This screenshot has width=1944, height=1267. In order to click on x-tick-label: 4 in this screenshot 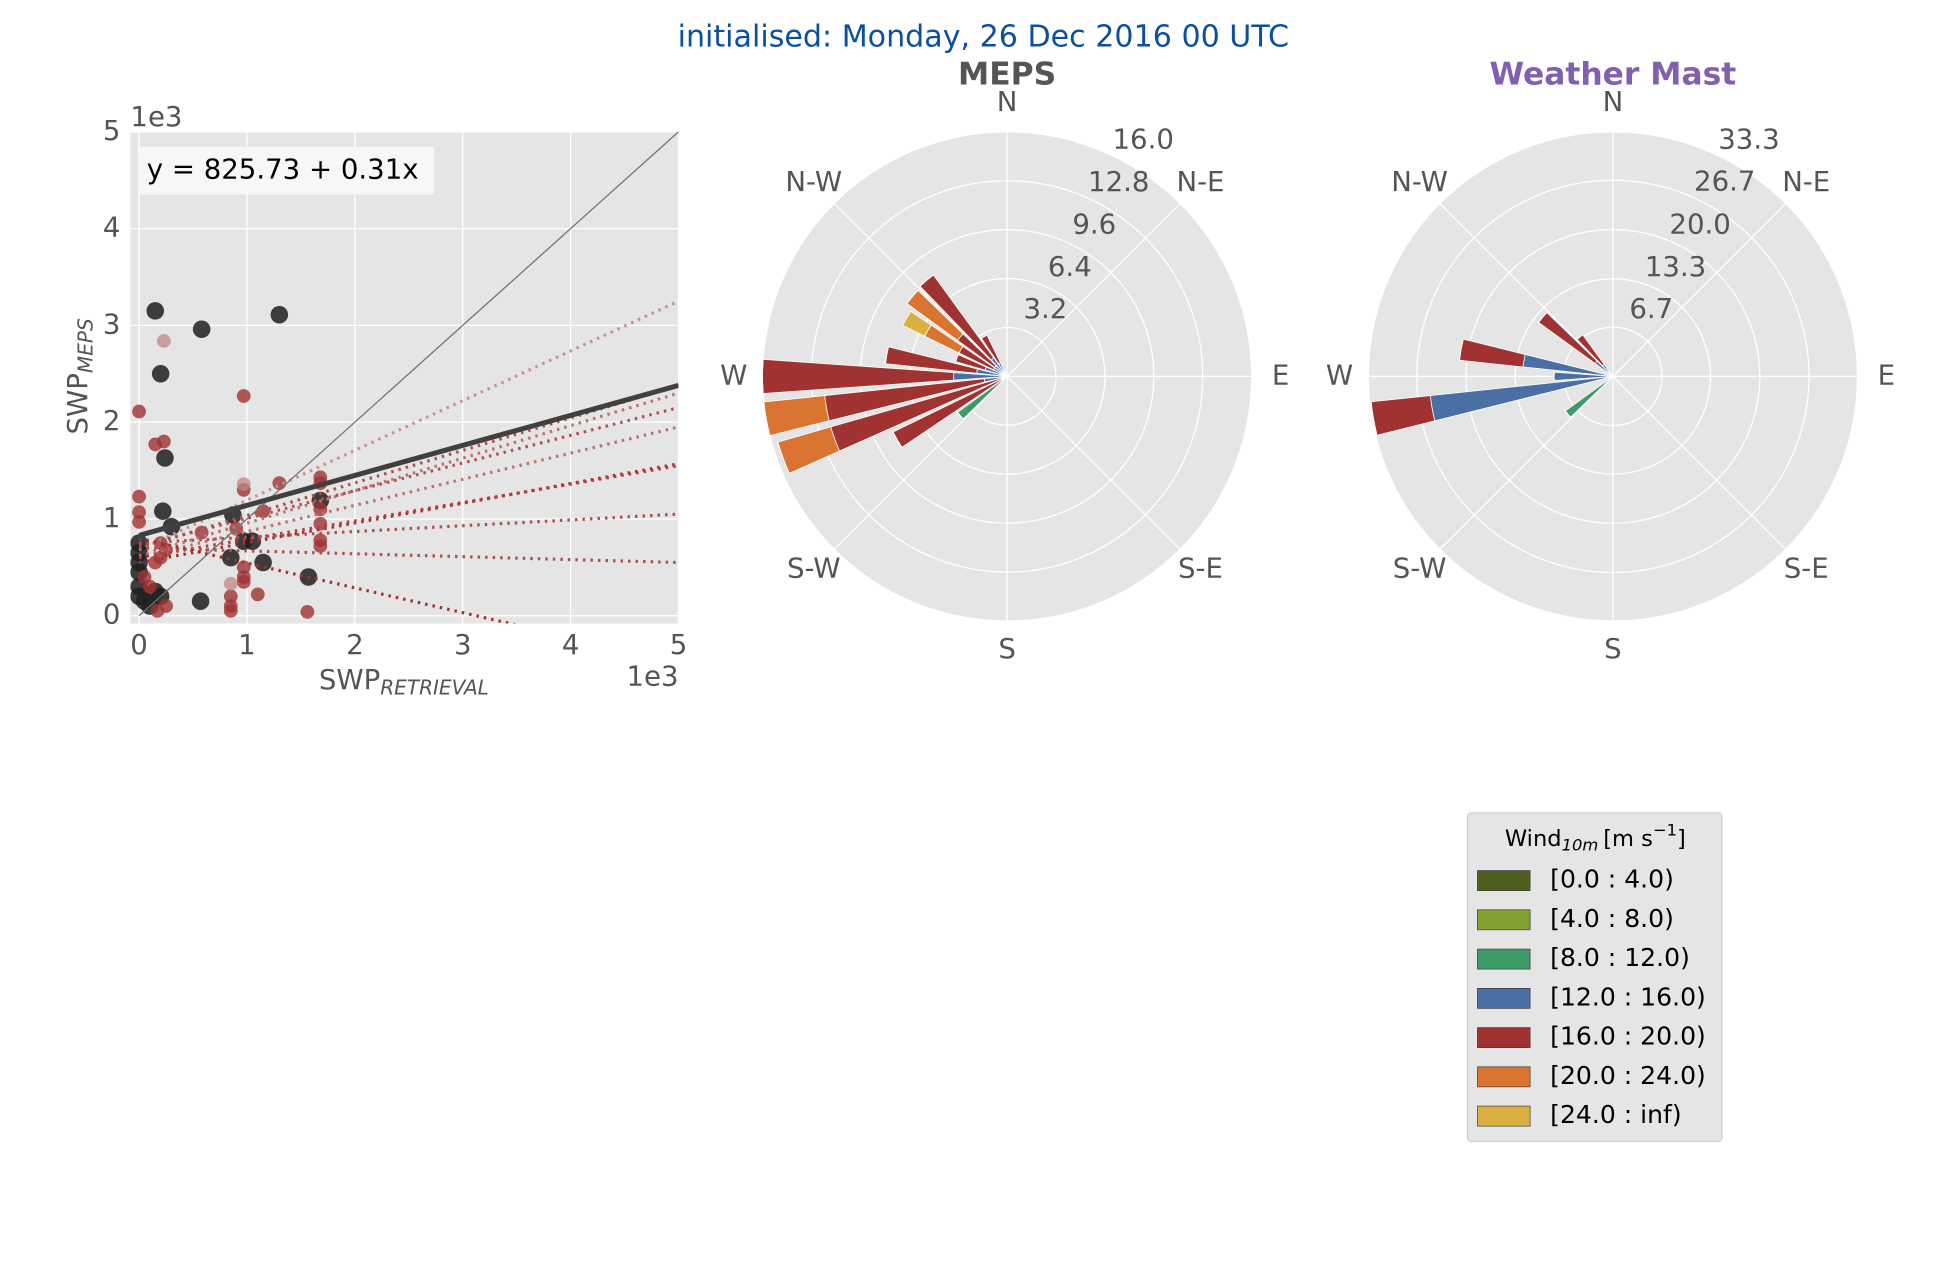, I will do `click(571, 644)`.